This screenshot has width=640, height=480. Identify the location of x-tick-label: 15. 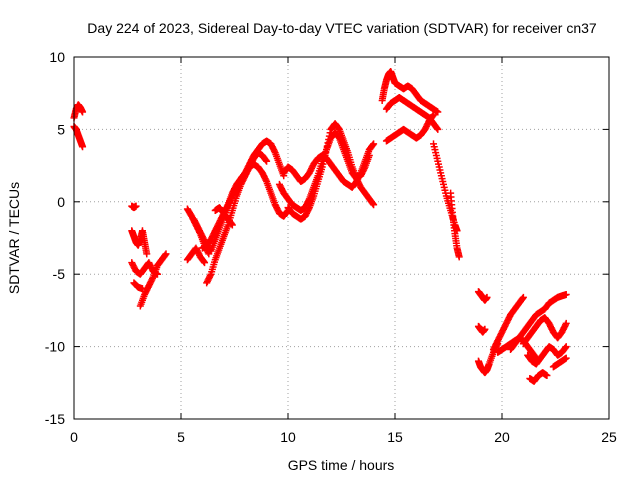
(395, 437).